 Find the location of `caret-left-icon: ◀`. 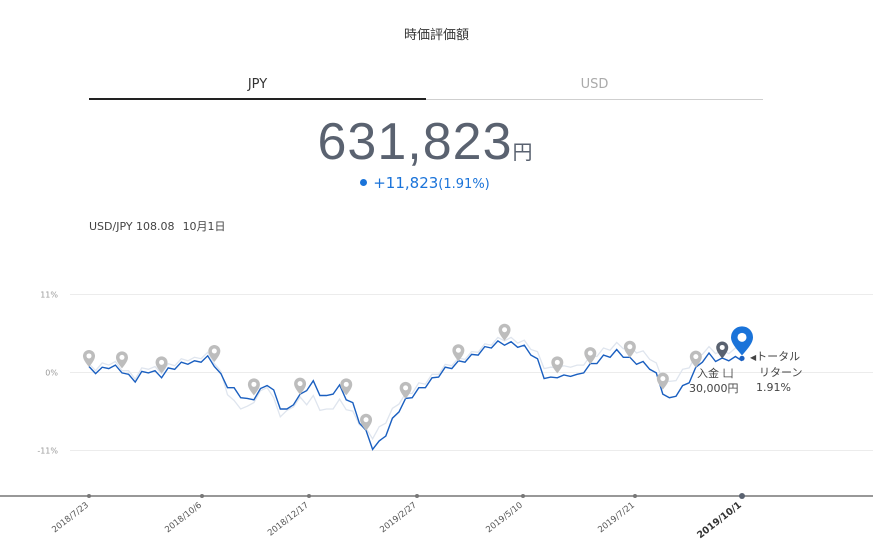

caret-left-icon: ◀ is located at coordinates (753, 357).